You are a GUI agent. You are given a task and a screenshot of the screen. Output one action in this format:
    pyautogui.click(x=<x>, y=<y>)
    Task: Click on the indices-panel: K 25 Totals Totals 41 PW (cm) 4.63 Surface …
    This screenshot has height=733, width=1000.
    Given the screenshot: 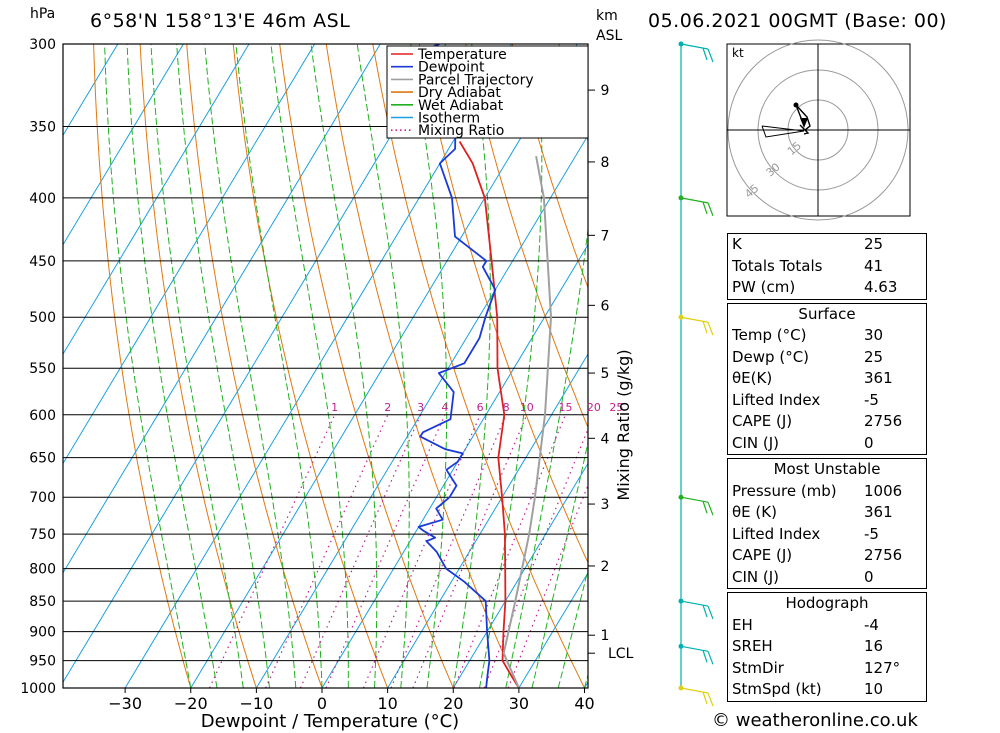 What is the action you would take?
    pyautogui.click(x=827, y=467)
    